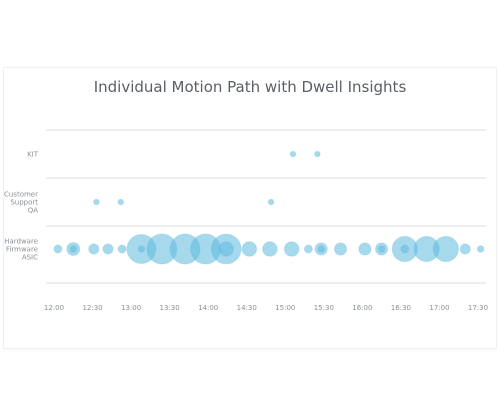  I want to click on x-tick-label: 13:00, so click(131, 308).